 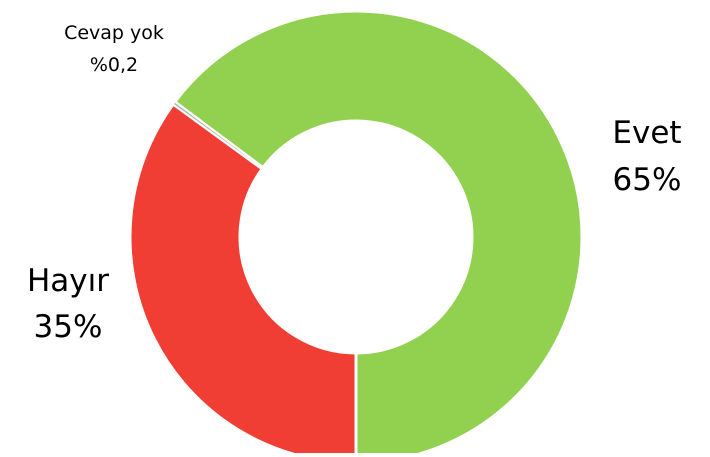 What do you see at coordinates (114, 33) in the screenshot?
I see `slice-name-cevap-yok: Cevap yok` at bounding box center [114, 33].